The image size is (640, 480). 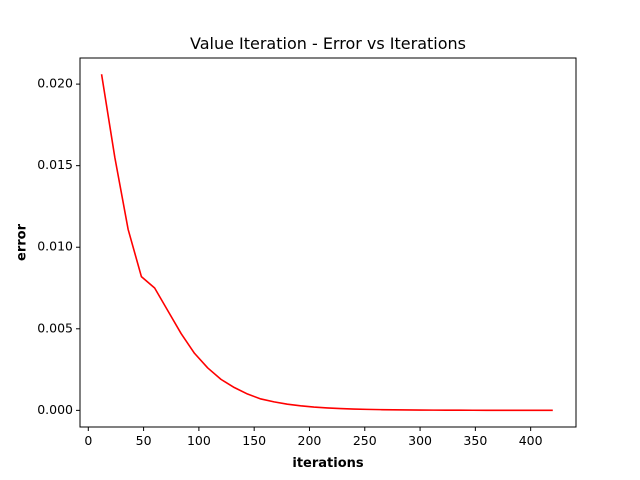 What do you see at coordinates (254, 440) in the screenshot?
I see `x-tick-label: 150` at bounding box center [254, 440].